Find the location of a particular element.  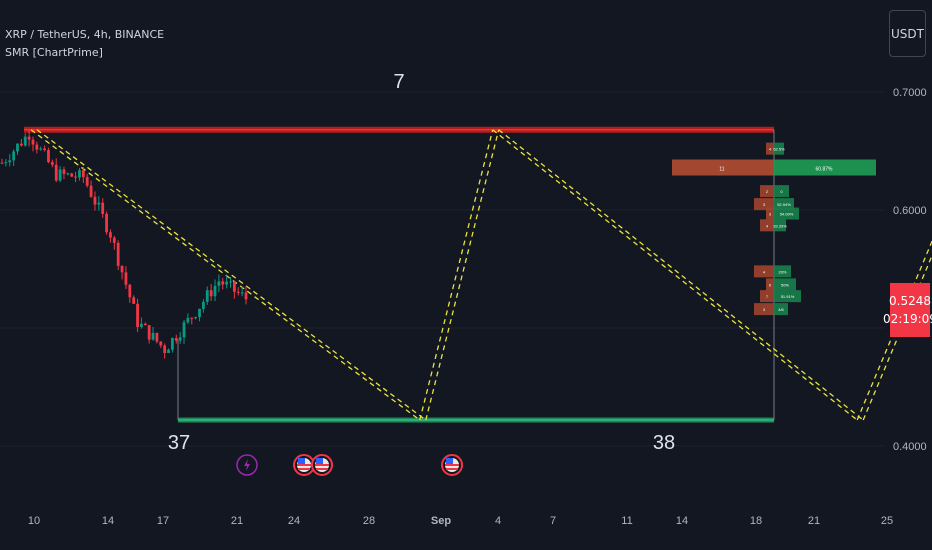

time-tick-label: 18 is located at coordinates (756, 521).